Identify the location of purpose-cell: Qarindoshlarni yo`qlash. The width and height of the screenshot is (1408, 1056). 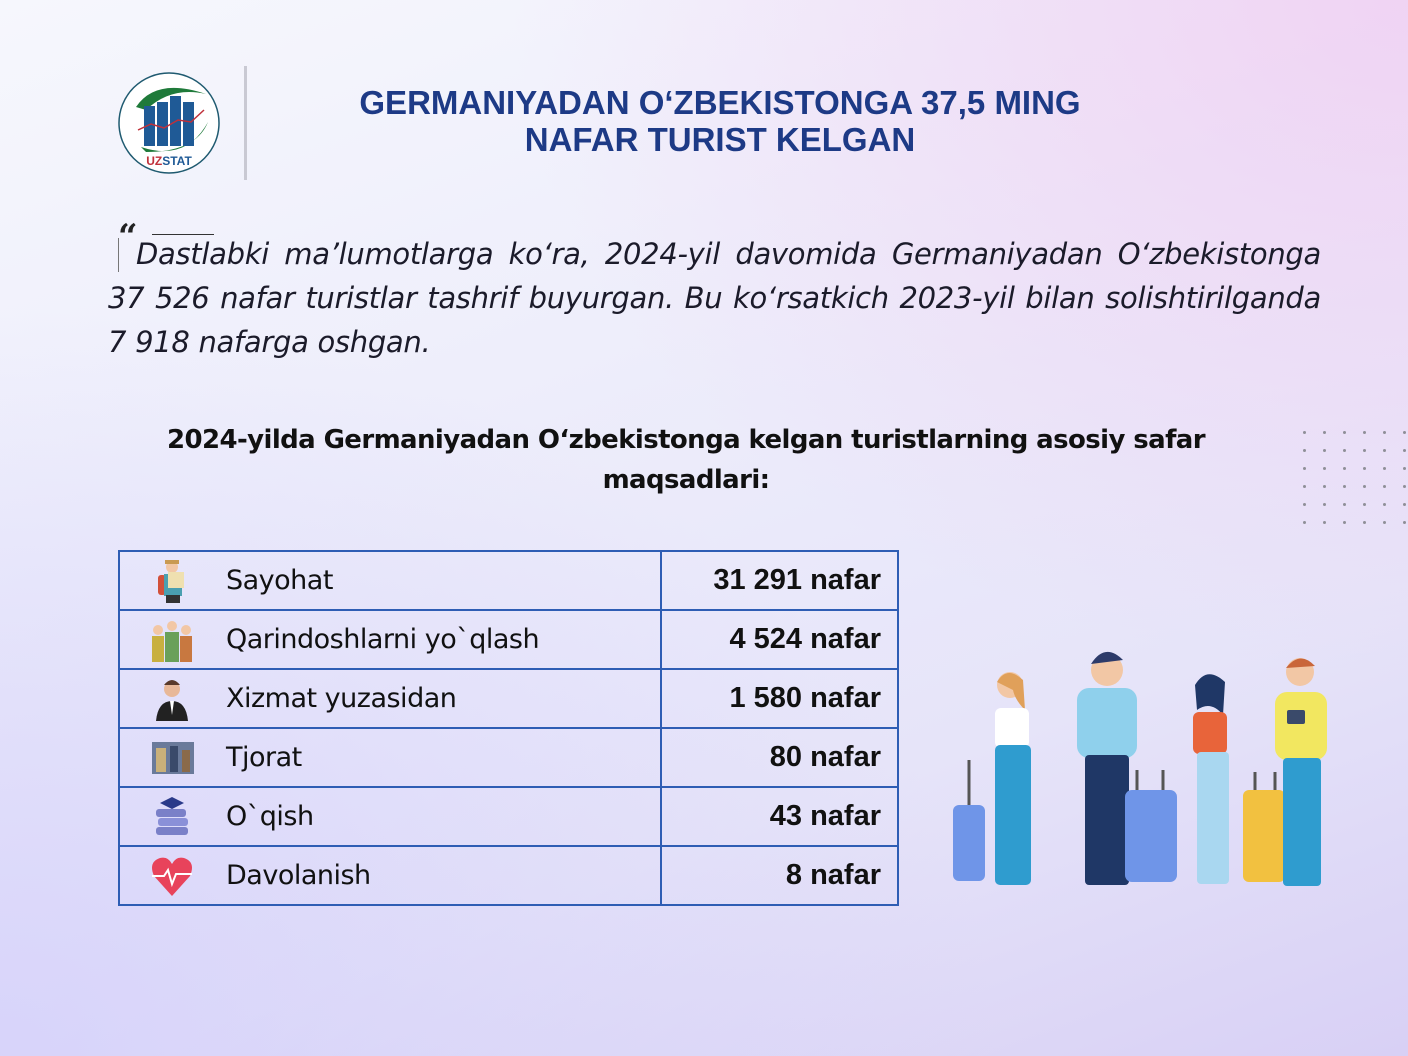
(390, 639).